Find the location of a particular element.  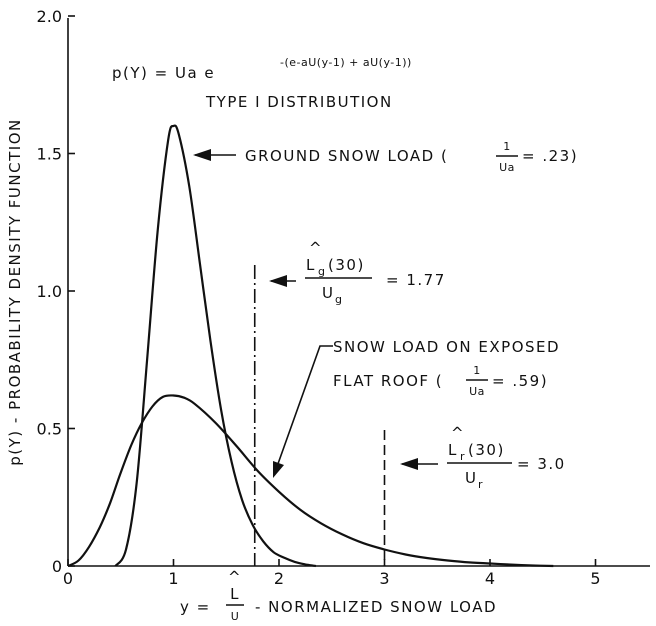

lr-hat: ^ is located at coordinates (458, 433).